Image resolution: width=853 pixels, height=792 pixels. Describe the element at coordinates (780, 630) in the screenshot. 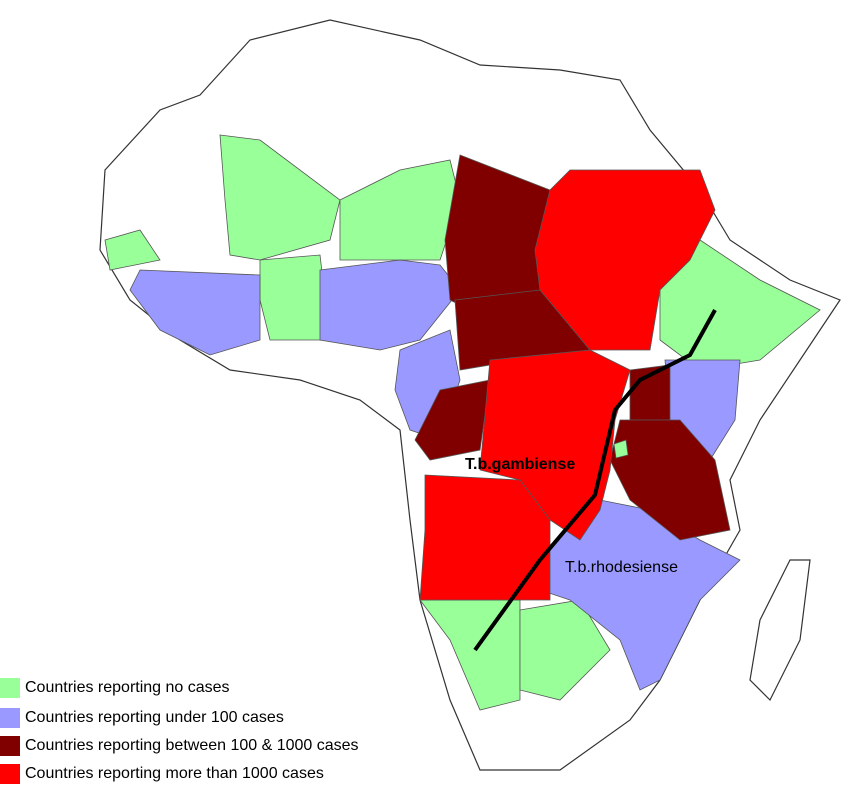

I see `madagascar` at that location.